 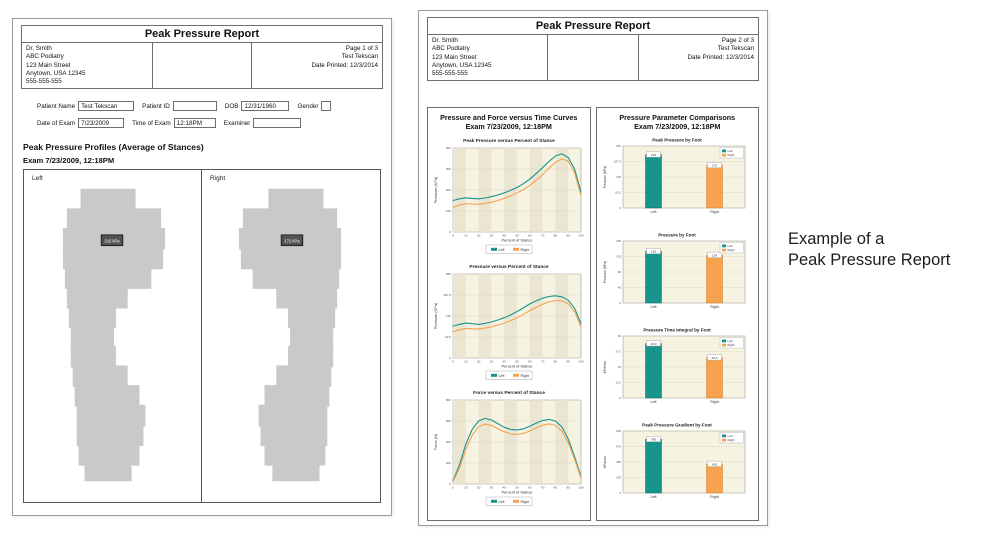 What do you see at coordinates (605, 462) in the screenshot?
I see `svg-text: KPa/sec` at bounding box center [605, 462].